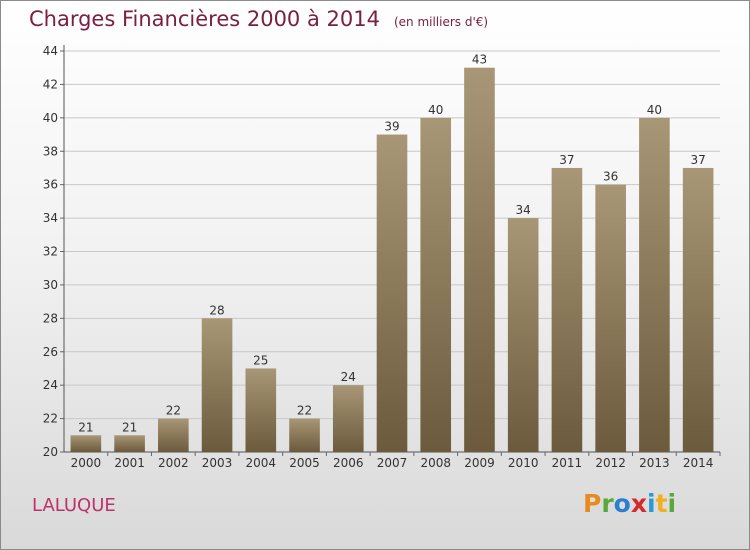  Describe the element at coordinates (479, 60) in the screenshot. I see `data-label: 43` at that location.